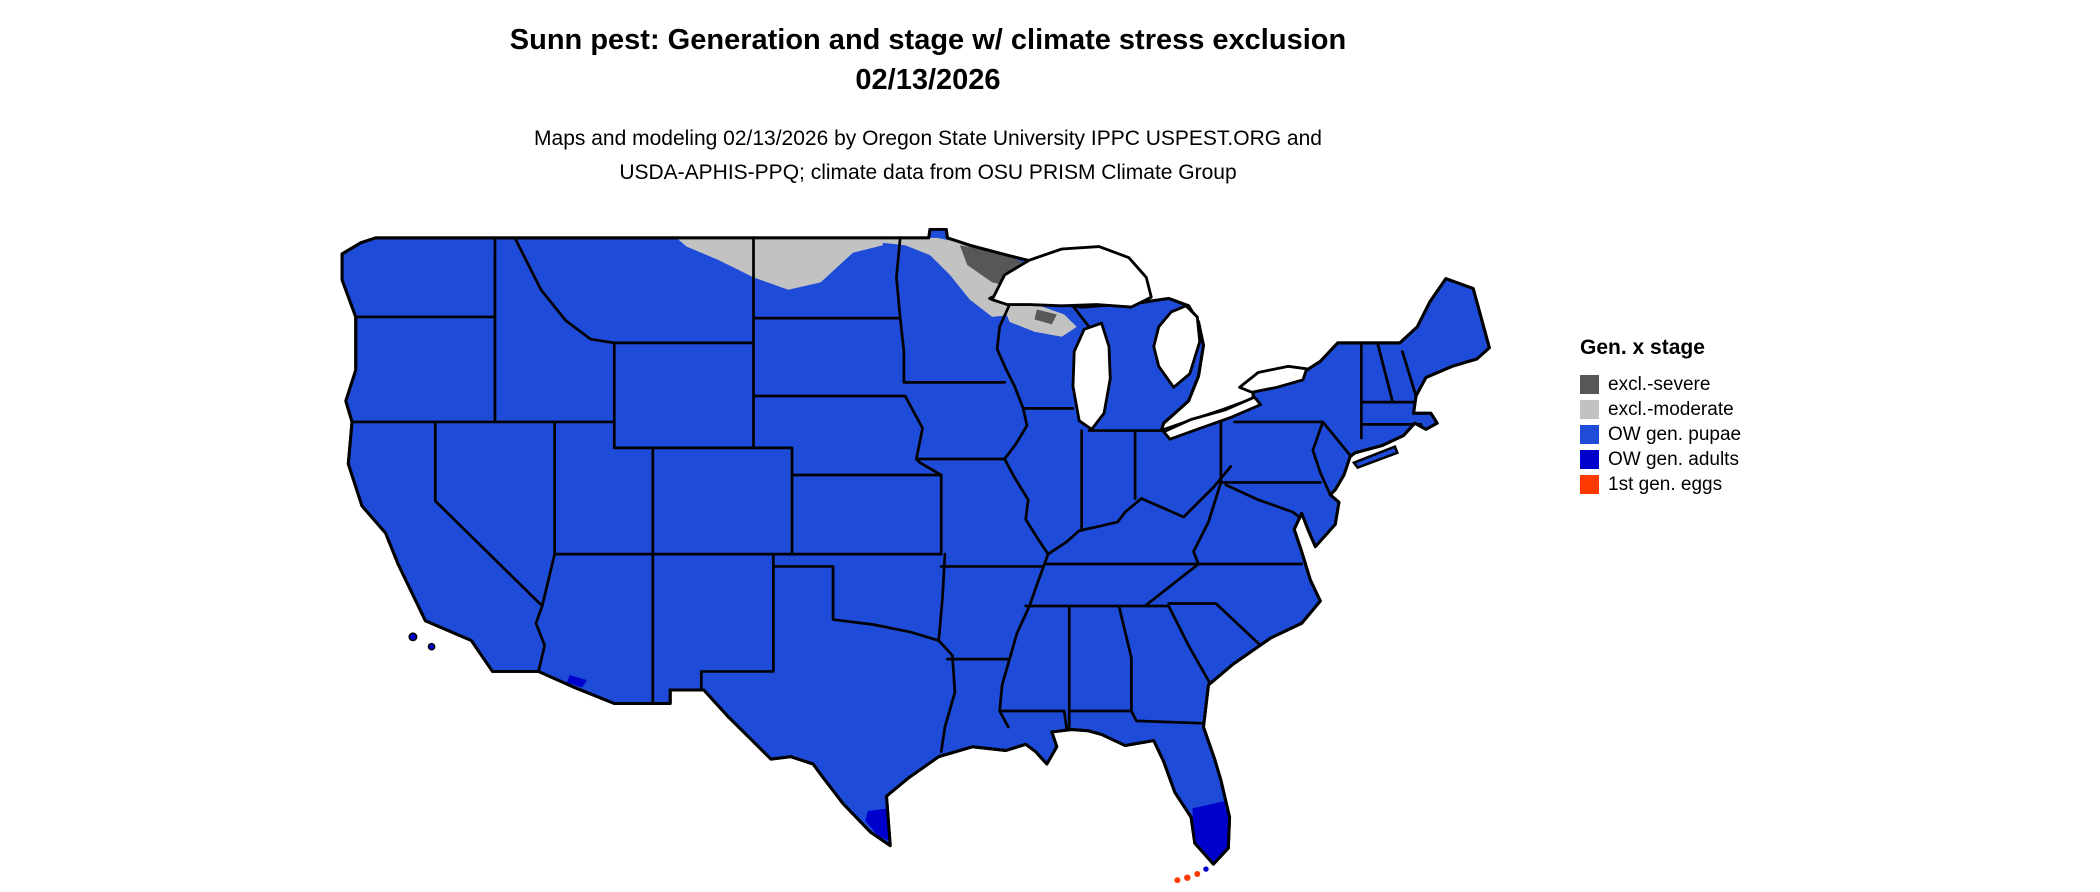  What do you see at coordinates (1671, 409) in the screenshot?
I see `legend-label-excl-moderate: excl.-moderate` at bounding box center [1671, 409].